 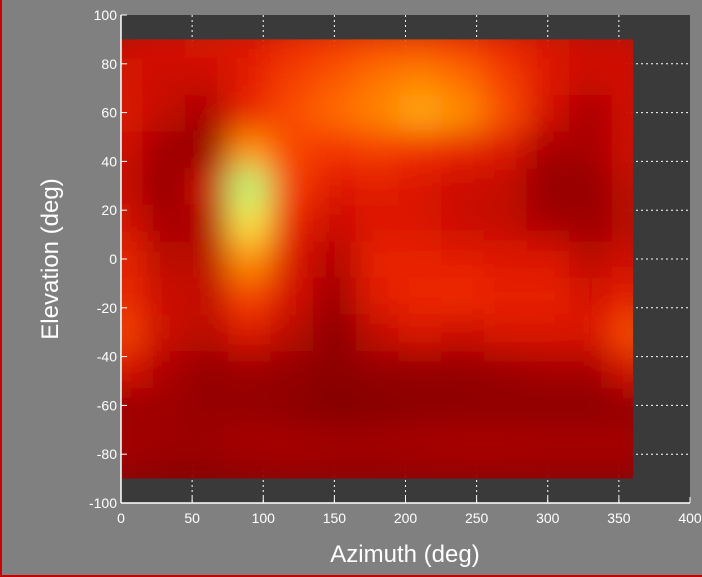 What do you see at coordinates (109, 113) in the screenshot?
I see `y-tick-label: 60` at bounding box center [109, 113].